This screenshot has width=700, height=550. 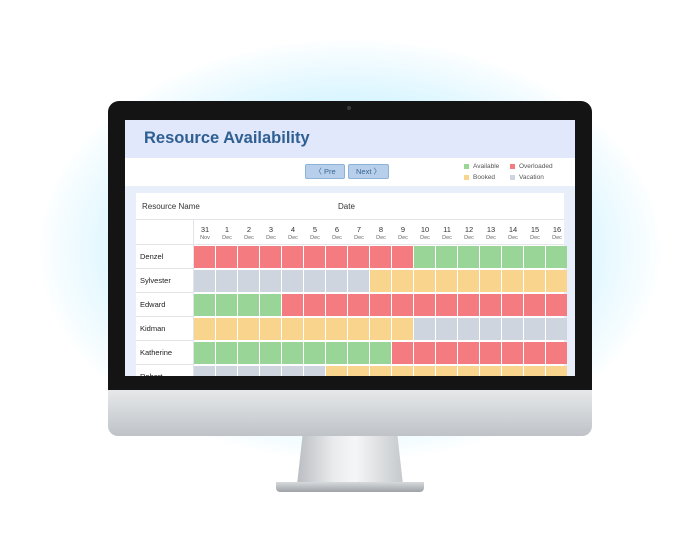 What do you see at coordinates (368, 171) in the screenshot?
I see `next-button: Next 〉` at bounding box center [368, 171].